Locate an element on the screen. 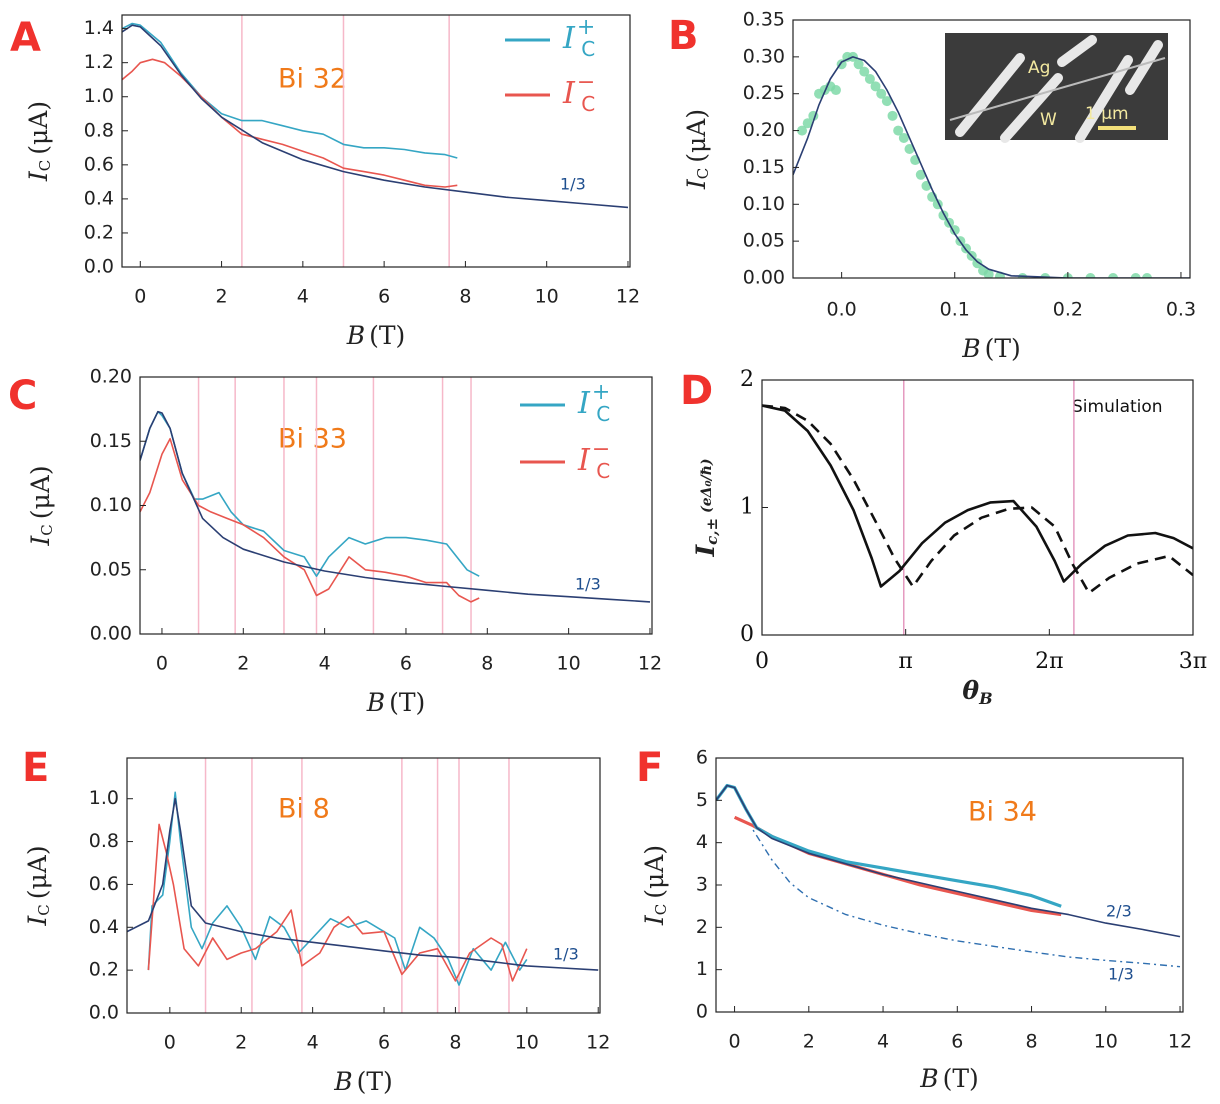  y-tick-label: 0.2 is located at coordinates (104, 970).